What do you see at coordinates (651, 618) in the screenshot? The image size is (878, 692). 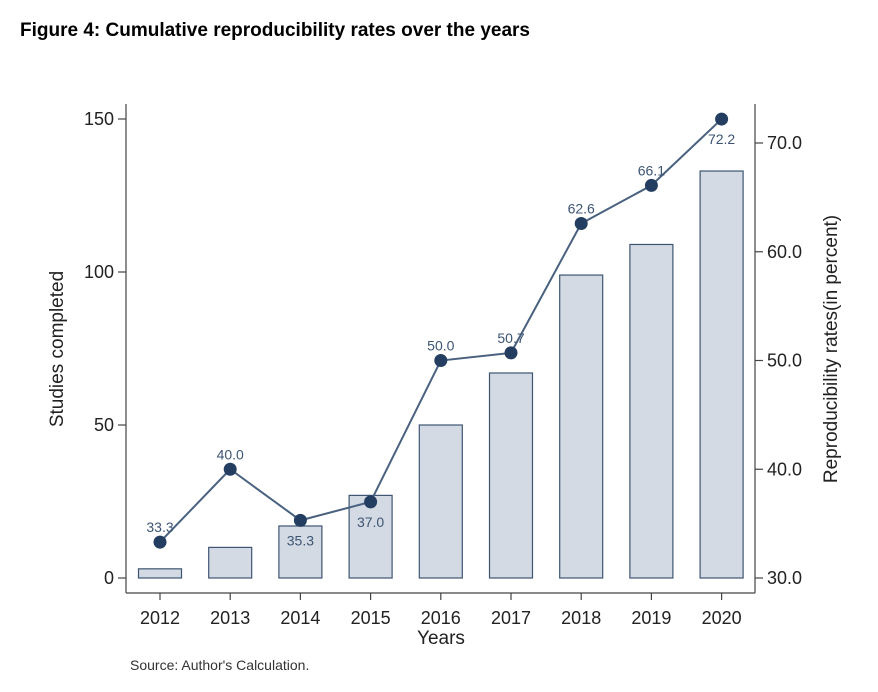 I see `x-tick-label-2019: 2019` at bounding box center [651, 618].